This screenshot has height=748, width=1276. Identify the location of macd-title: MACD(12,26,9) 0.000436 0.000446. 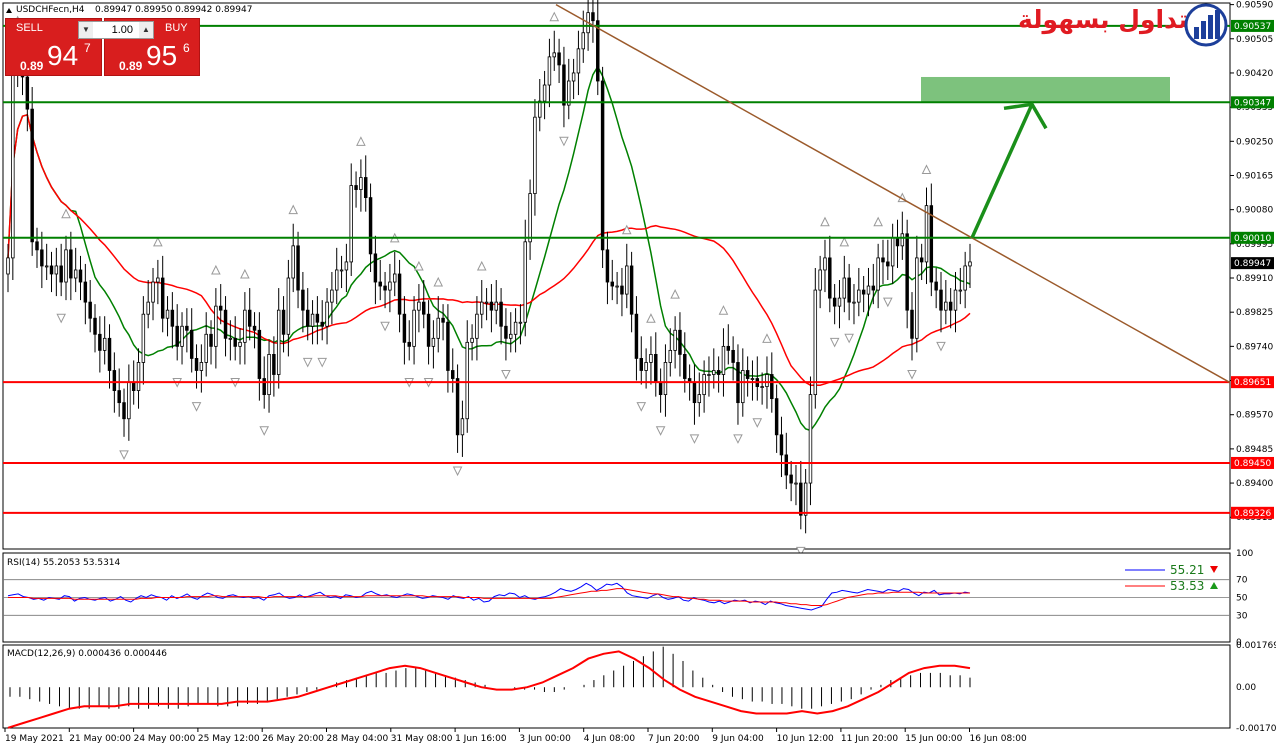
(87, 654).